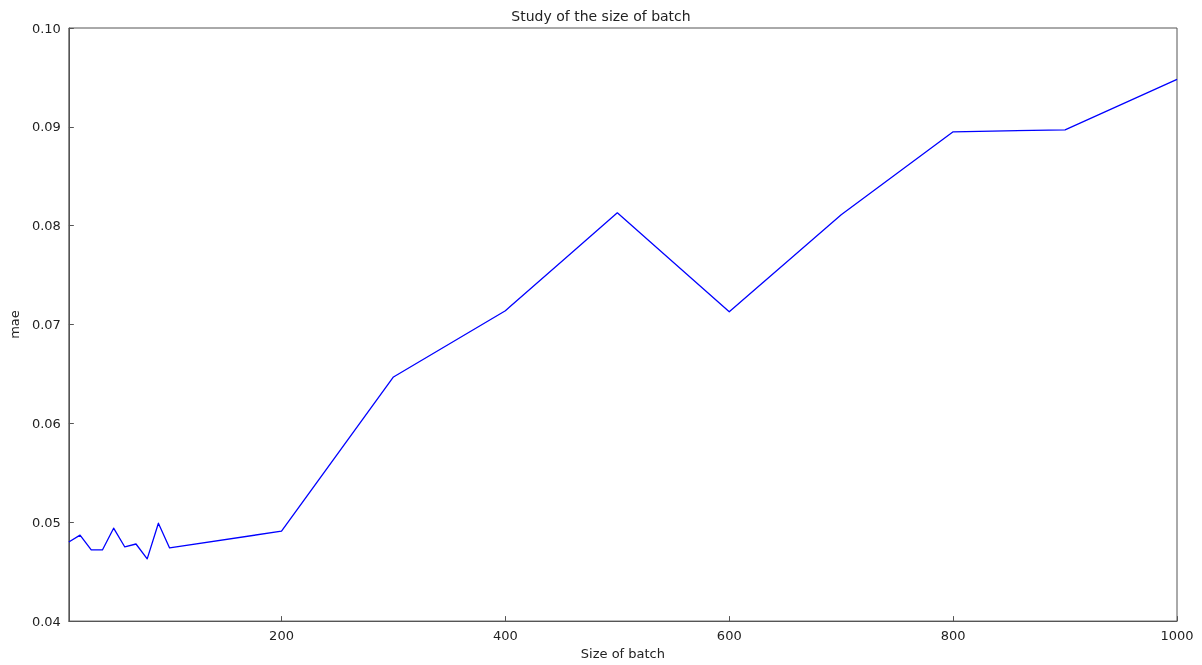  What do you see at coordinates (953, 636) in the screenshot?
I see `x-tick-label: 800` at bounding box center [953, 636].